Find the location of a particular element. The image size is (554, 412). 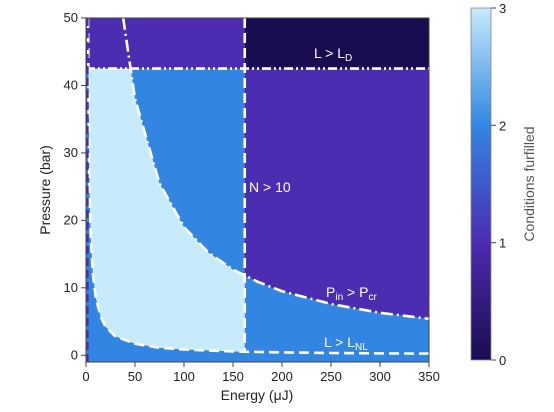

x-tick-label: 300 is located at coordinates (380, 376).